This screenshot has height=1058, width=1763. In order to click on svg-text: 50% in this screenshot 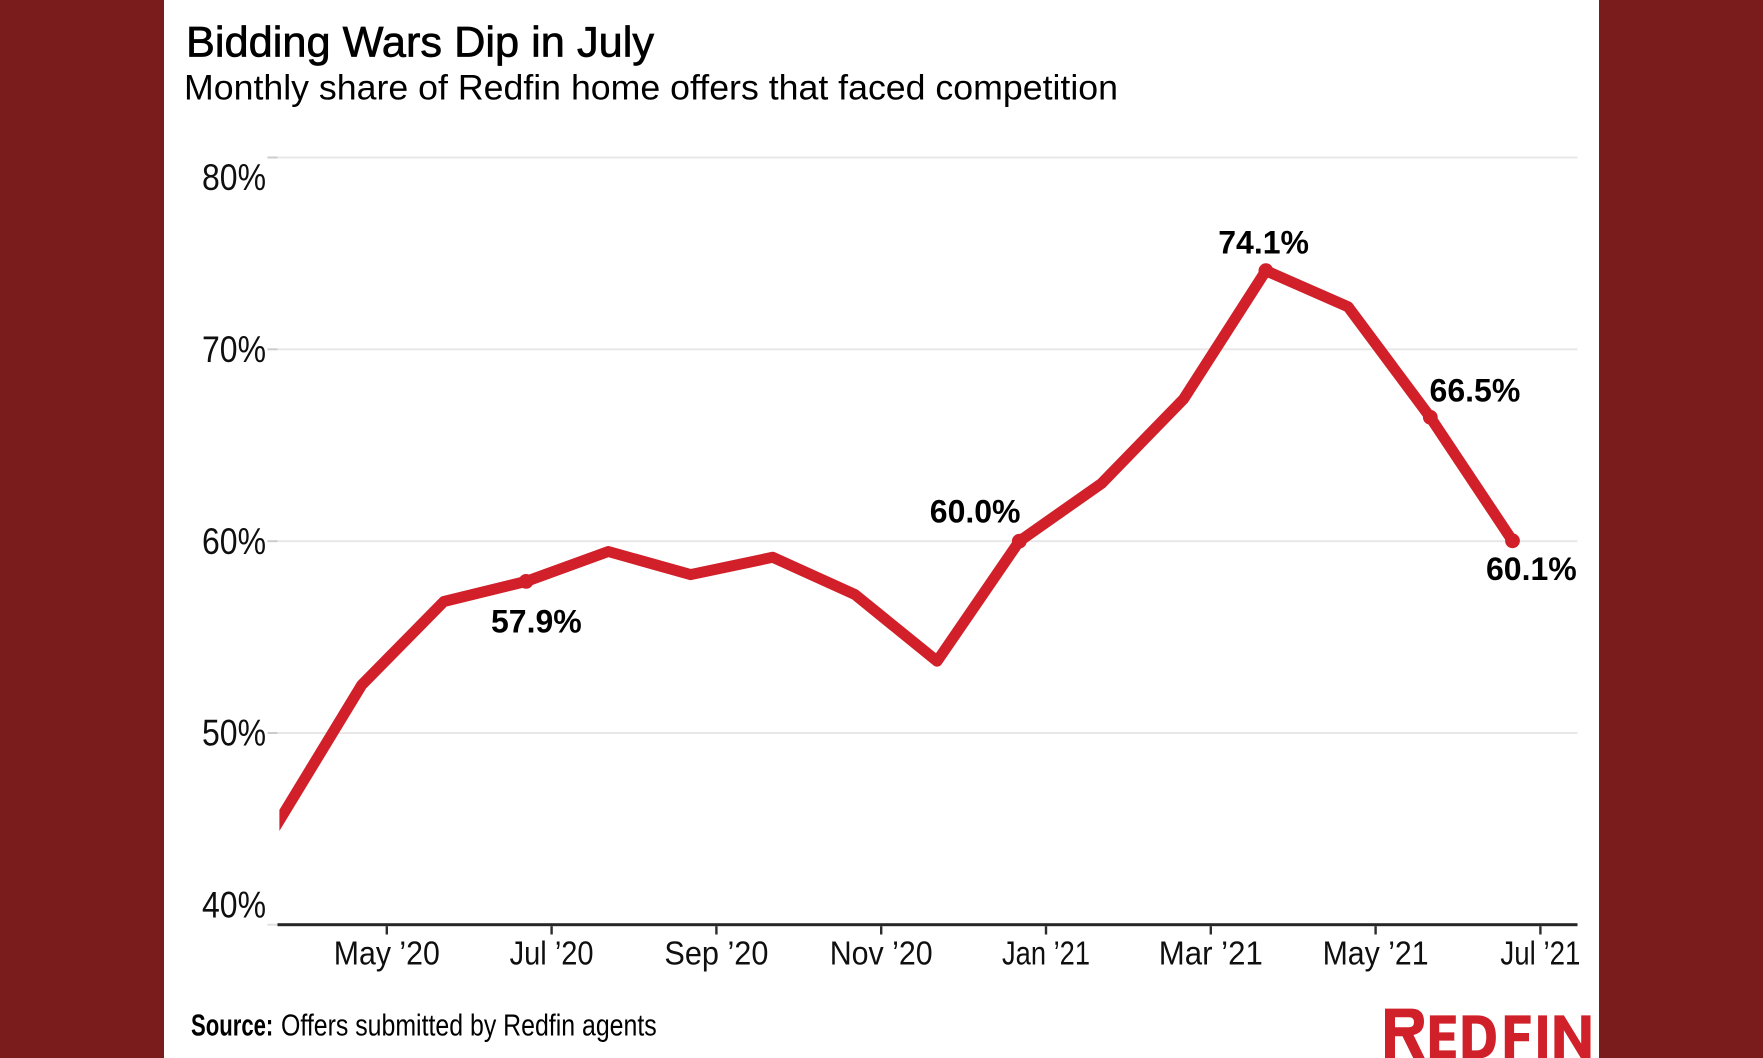, I will do `click(234, 733)`.